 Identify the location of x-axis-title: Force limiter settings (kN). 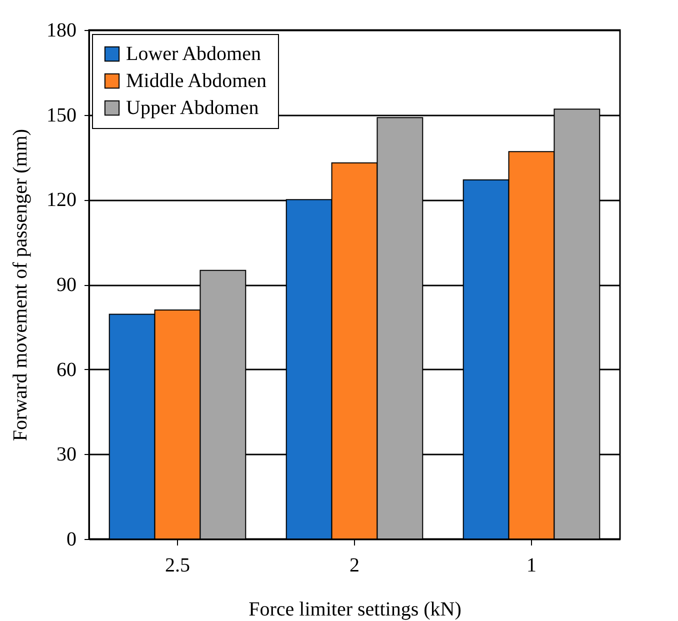
(355, 609).